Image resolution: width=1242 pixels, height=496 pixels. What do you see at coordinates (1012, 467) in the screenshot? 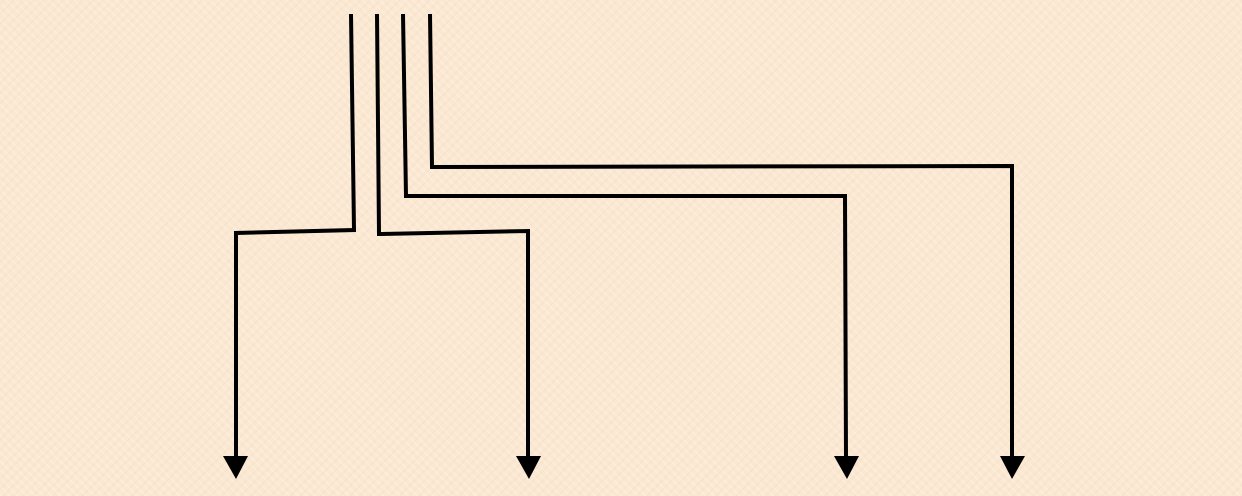
I see `connector-4-arrowhead-icon` at bounding box center [1012, 467].